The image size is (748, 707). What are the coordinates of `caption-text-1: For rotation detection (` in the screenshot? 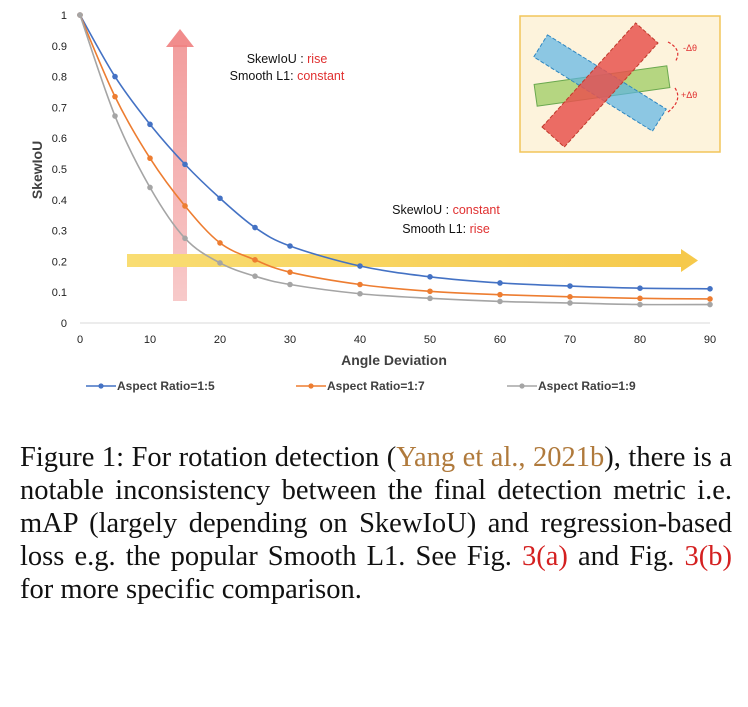 It's located at (260, 457).